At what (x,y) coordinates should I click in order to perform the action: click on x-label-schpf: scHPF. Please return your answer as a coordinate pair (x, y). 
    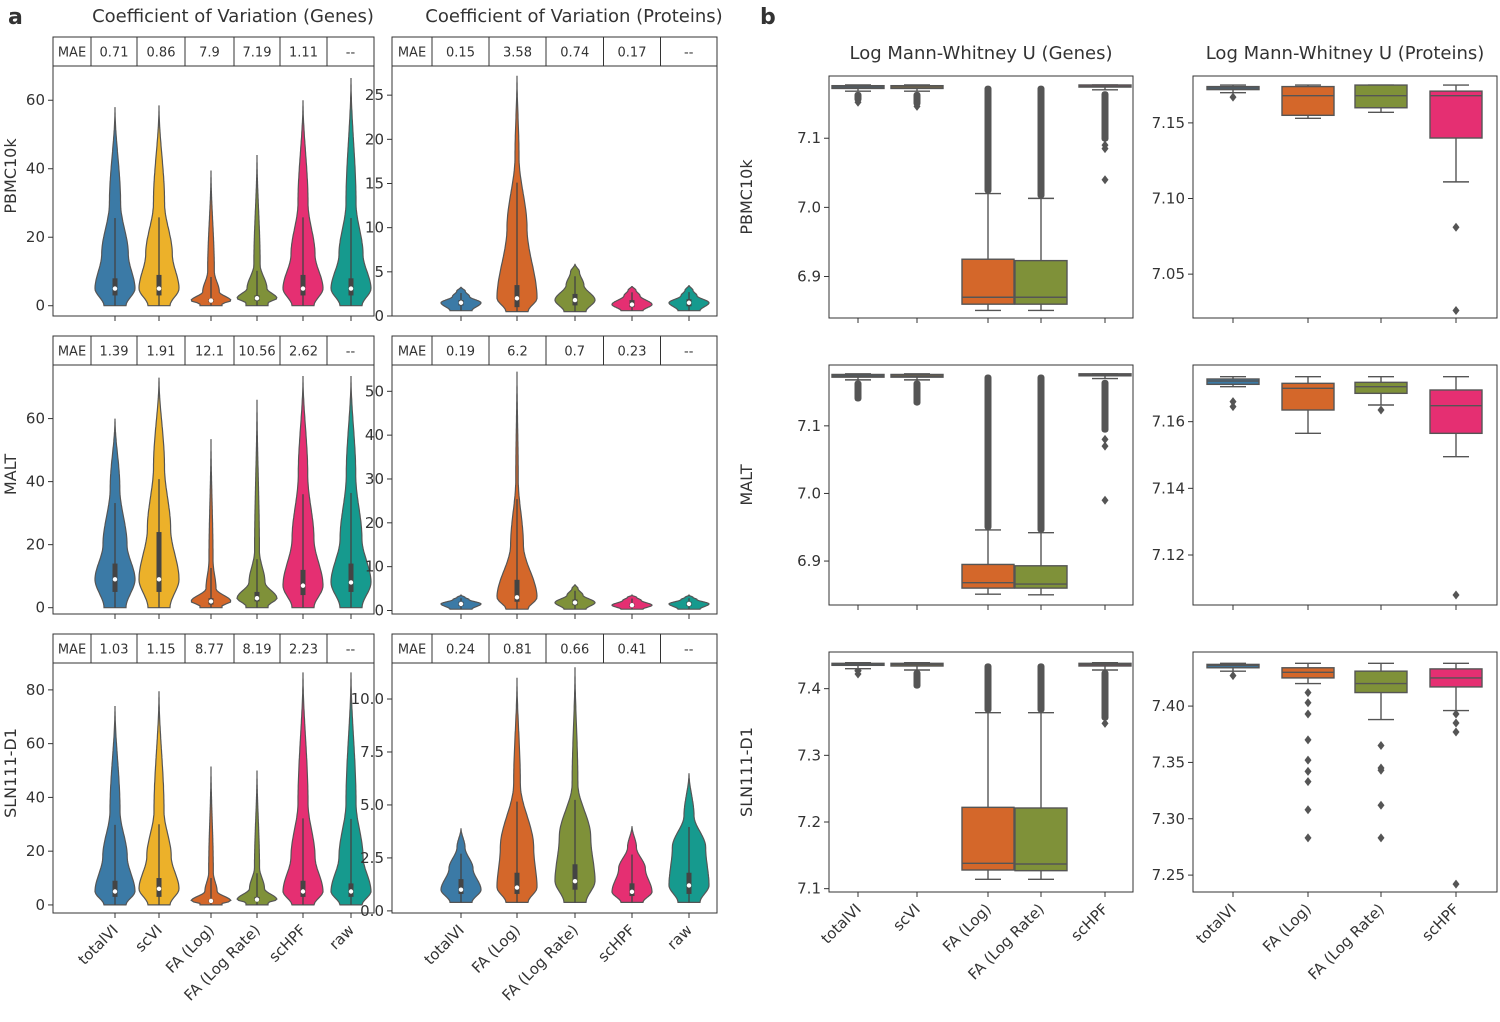
    Looking at the image, I should click on (287, 943).